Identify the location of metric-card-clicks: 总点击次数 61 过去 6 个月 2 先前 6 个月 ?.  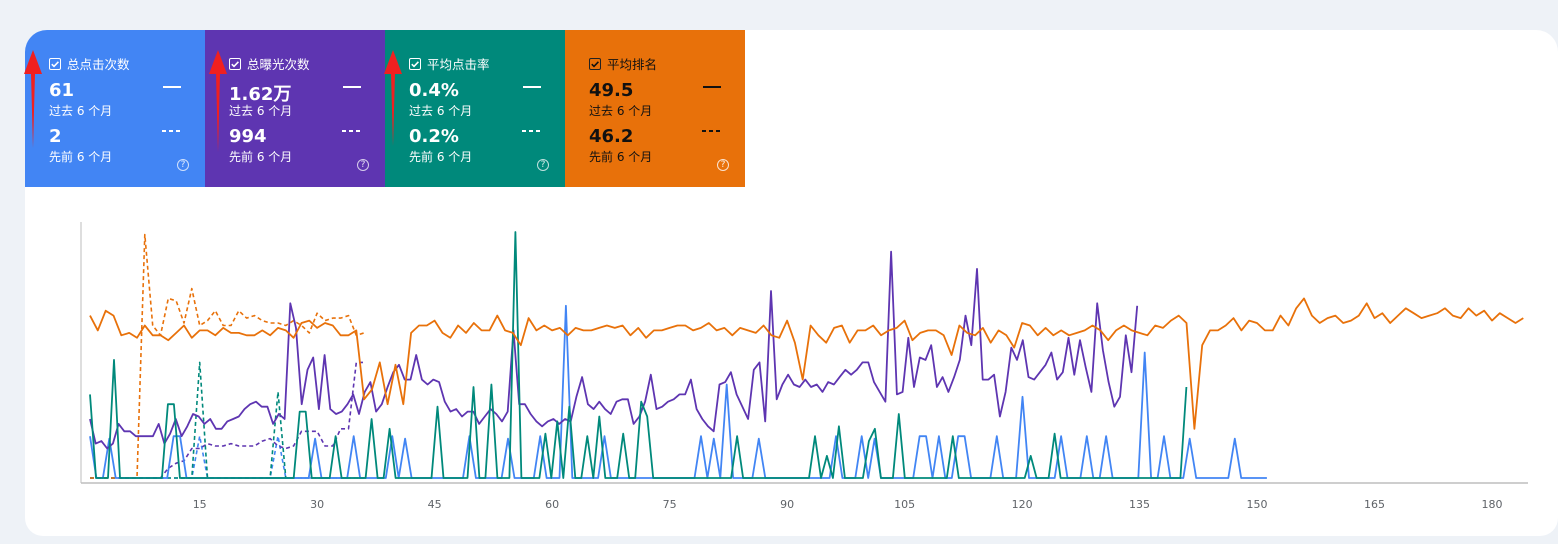
(115, 108).